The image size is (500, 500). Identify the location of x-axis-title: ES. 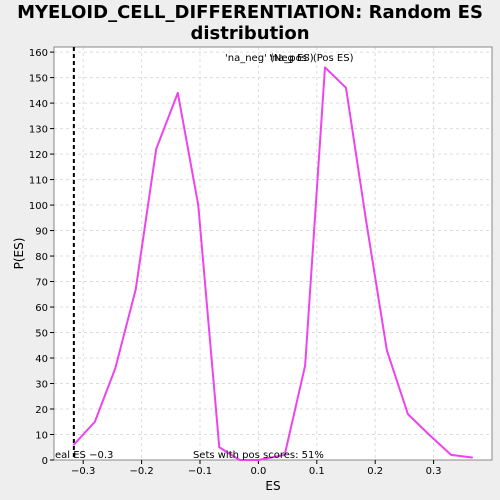
(272, 486).